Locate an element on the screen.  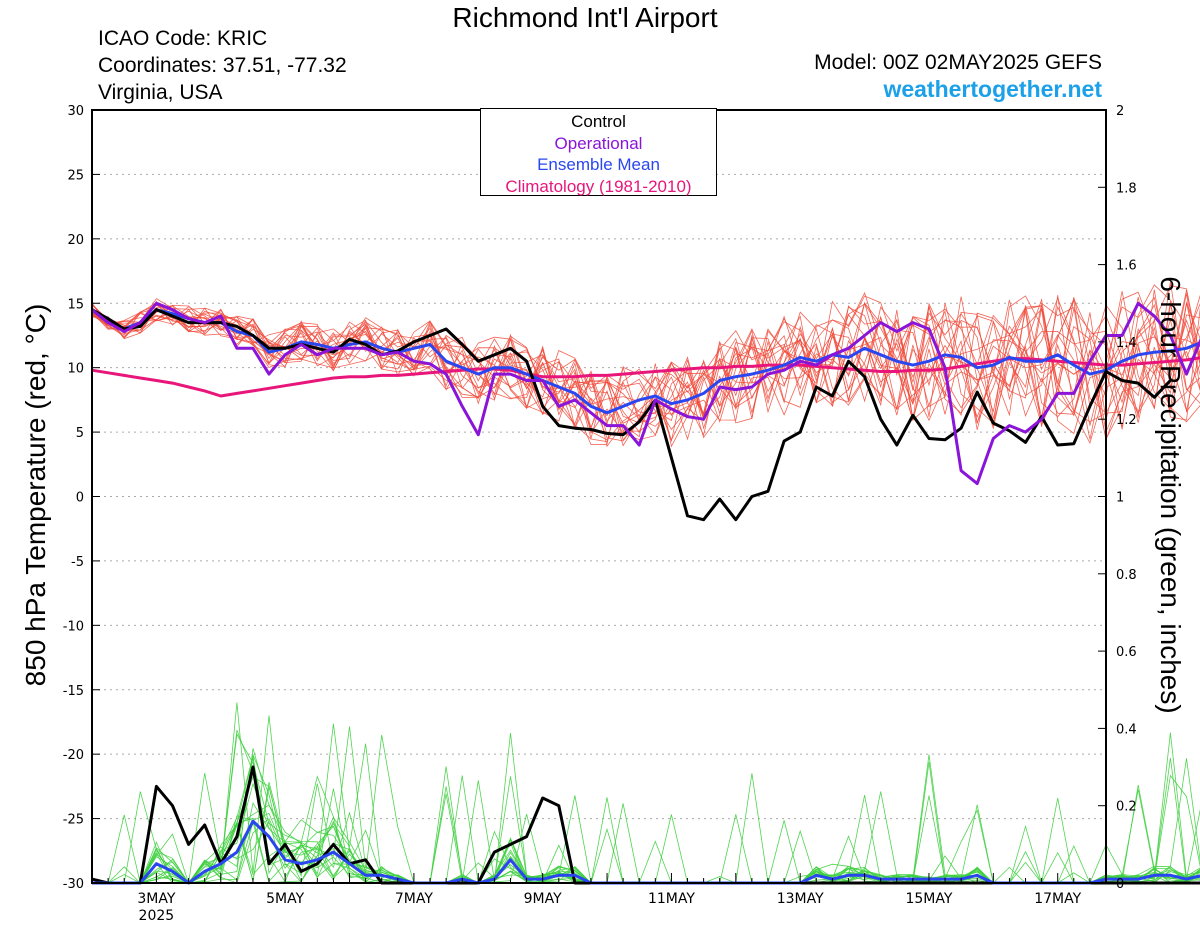
left-tick-label: 15 is located at coordinates (75, 304).